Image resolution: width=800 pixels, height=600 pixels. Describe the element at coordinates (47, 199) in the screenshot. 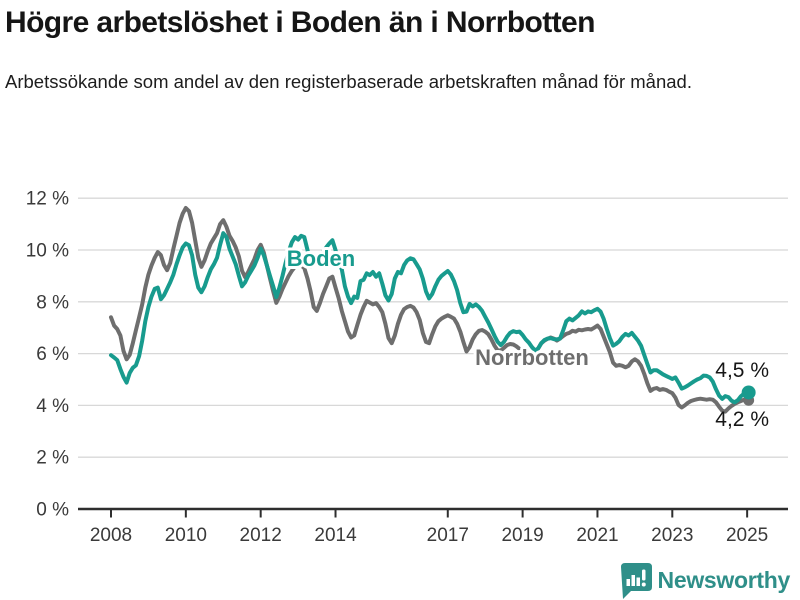

I see `y-axis-tick-label: 12 %` at that location.